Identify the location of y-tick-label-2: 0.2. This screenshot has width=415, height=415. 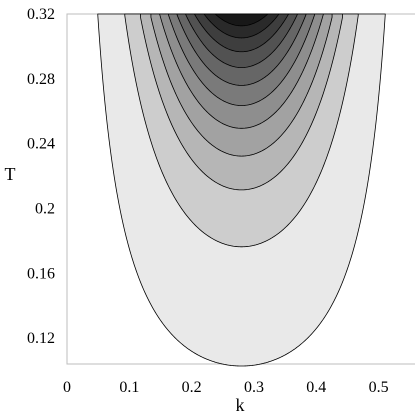
(45, 208).